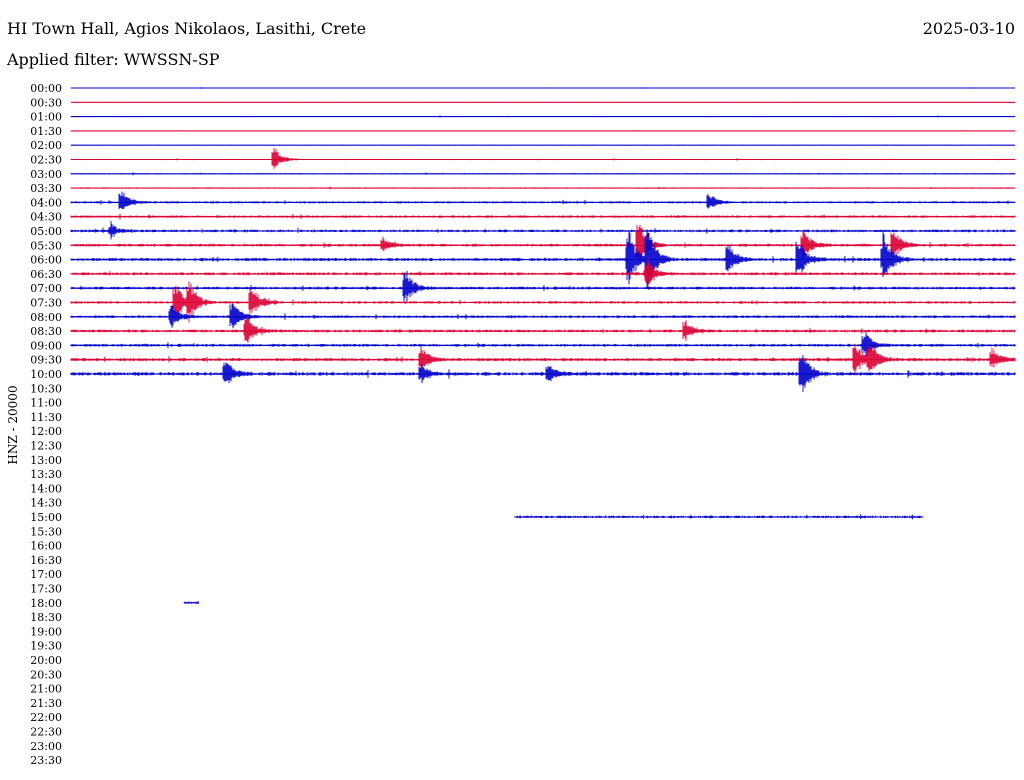  Describe the element at coordinates (46, 517) in the screenshot. I see `time-label: 15:00` at that location.